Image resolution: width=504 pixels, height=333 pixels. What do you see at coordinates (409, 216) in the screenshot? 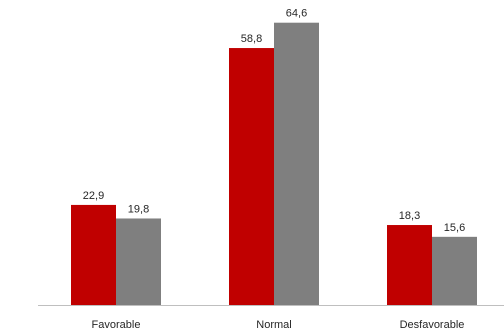
I see `data-label-desfavorable-series-1: 18,3` at bounding box center [409, 216].